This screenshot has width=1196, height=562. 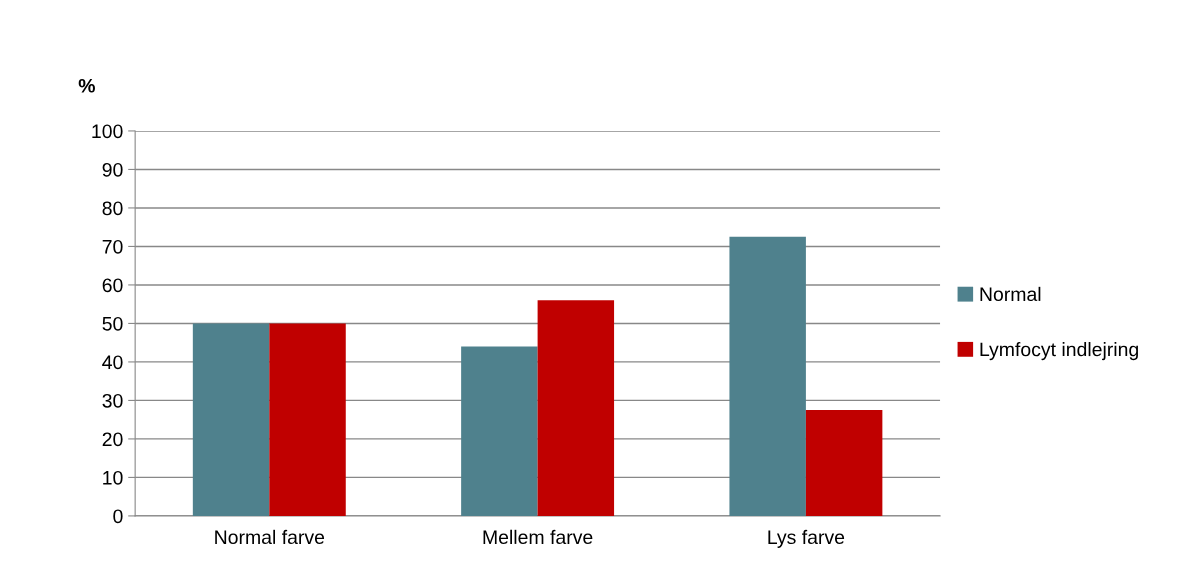 I want to click on y-tick-label: 60, so click(x=112, y=285).